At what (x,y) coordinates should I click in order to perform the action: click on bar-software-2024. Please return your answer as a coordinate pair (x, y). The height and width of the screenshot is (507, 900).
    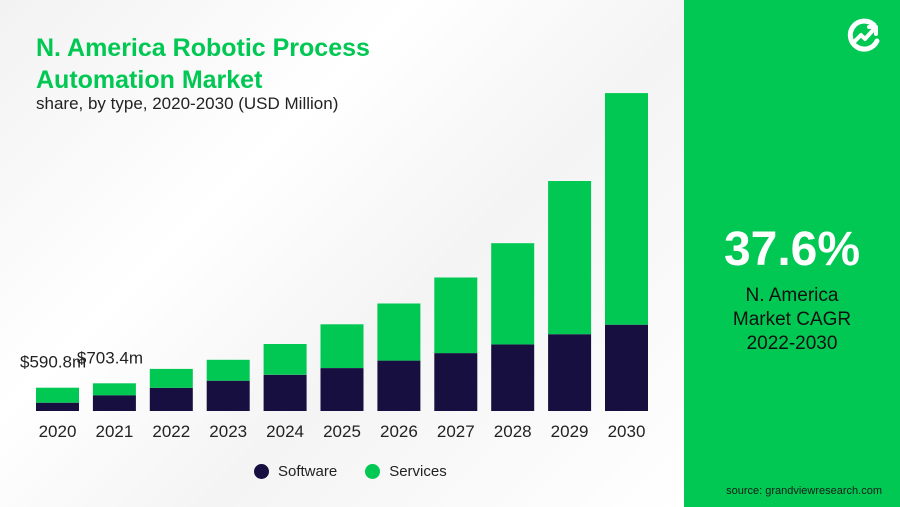
    Looking at the image, I should click on (285, 392).